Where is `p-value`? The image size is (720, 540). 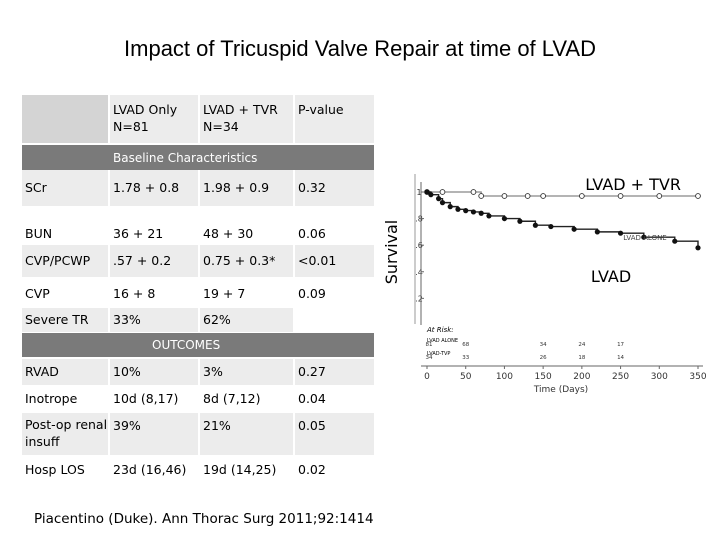 p-value is located at coordinates (334, 320).